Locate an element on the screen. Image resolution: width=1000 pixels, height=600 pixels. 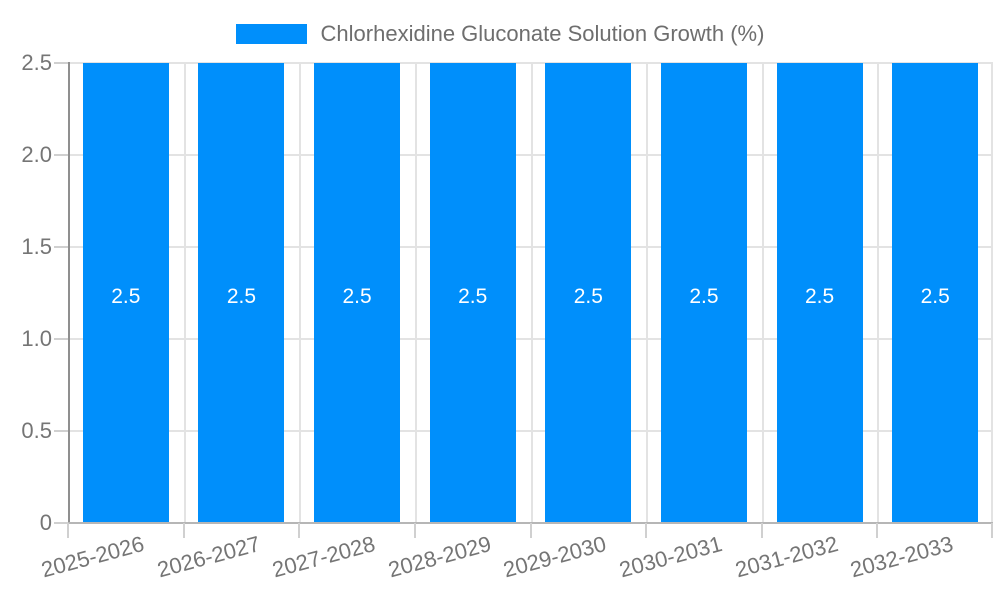
y-tick-label: 2.0 is located at coordinates (36, 154).